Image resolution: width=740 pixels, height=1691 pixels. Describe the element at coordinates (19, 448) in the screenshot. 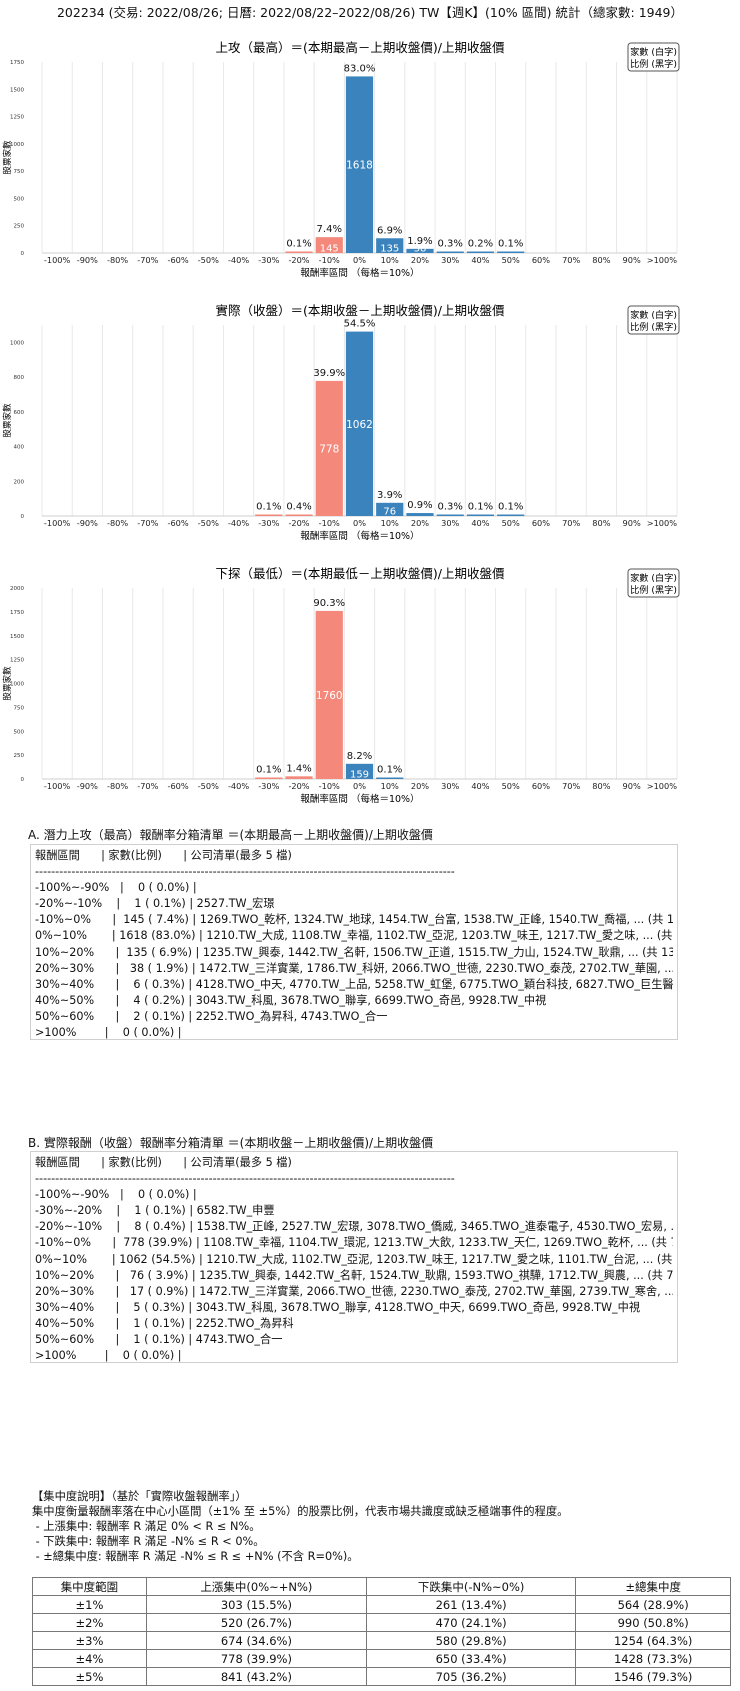

I see `y-tick-label: 400` at that location.